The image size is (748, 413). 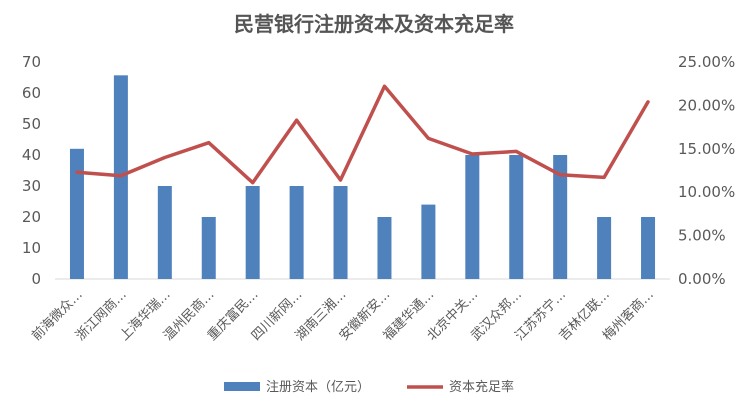 What do you see at coordinates (702, 236) in the screenshot?
I see `y-right-tick-label: 5.00%` at bounding box center [702, 236].